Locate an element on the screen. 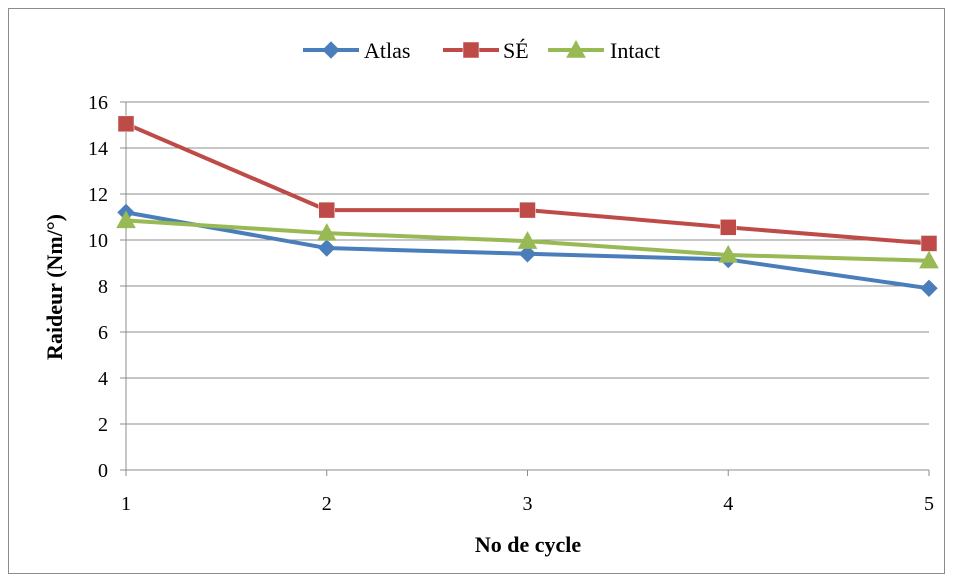  legend-item-intact: Intact is located at coordinates (604, 50).